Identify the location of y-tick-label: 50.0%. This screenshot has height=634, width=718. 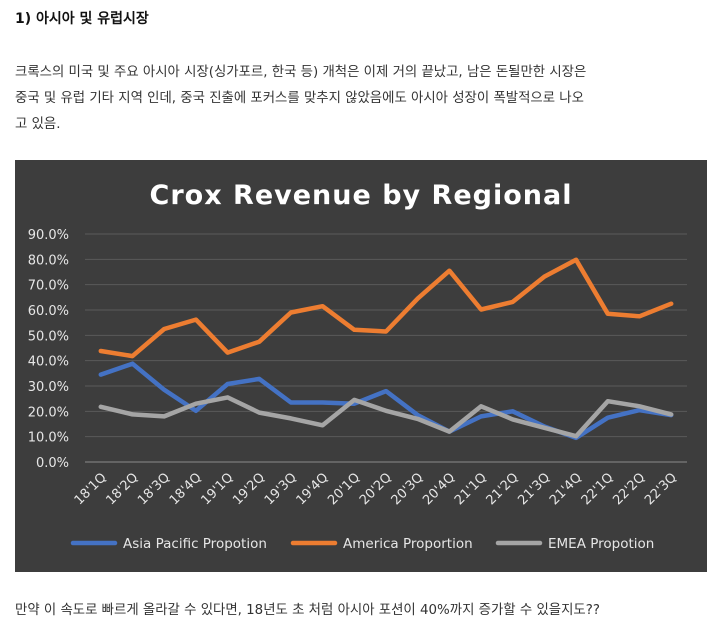
(48, 336).